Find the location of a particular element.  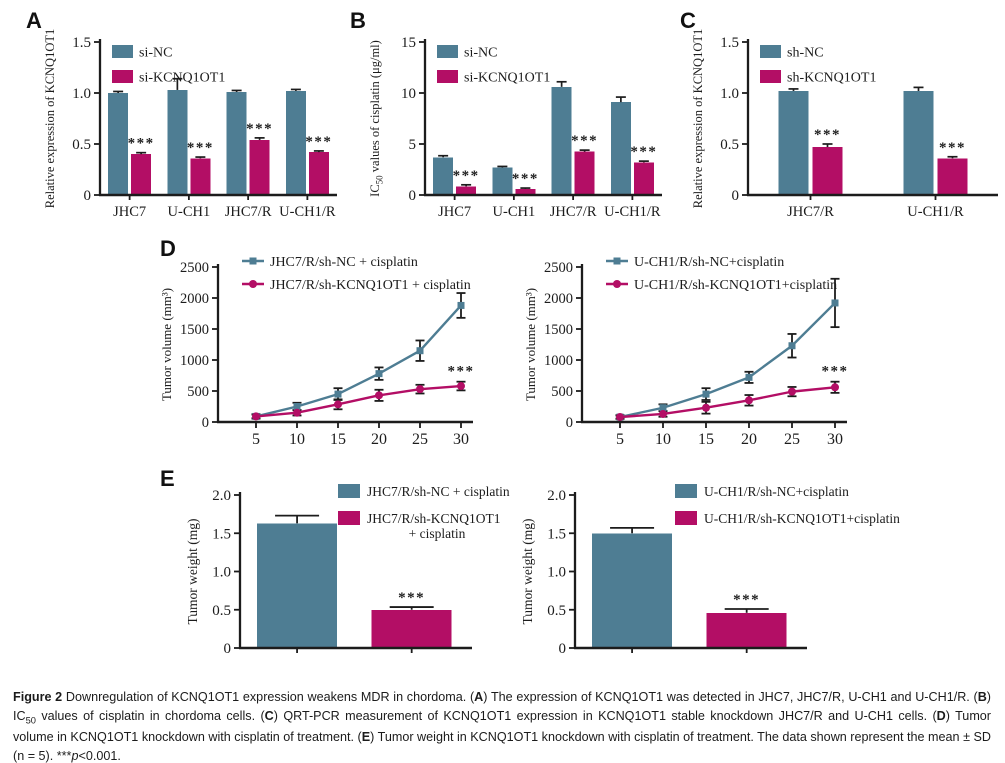

bar-si-KCNQ1OT1-JHC7 is located at coordinates (141, 174).